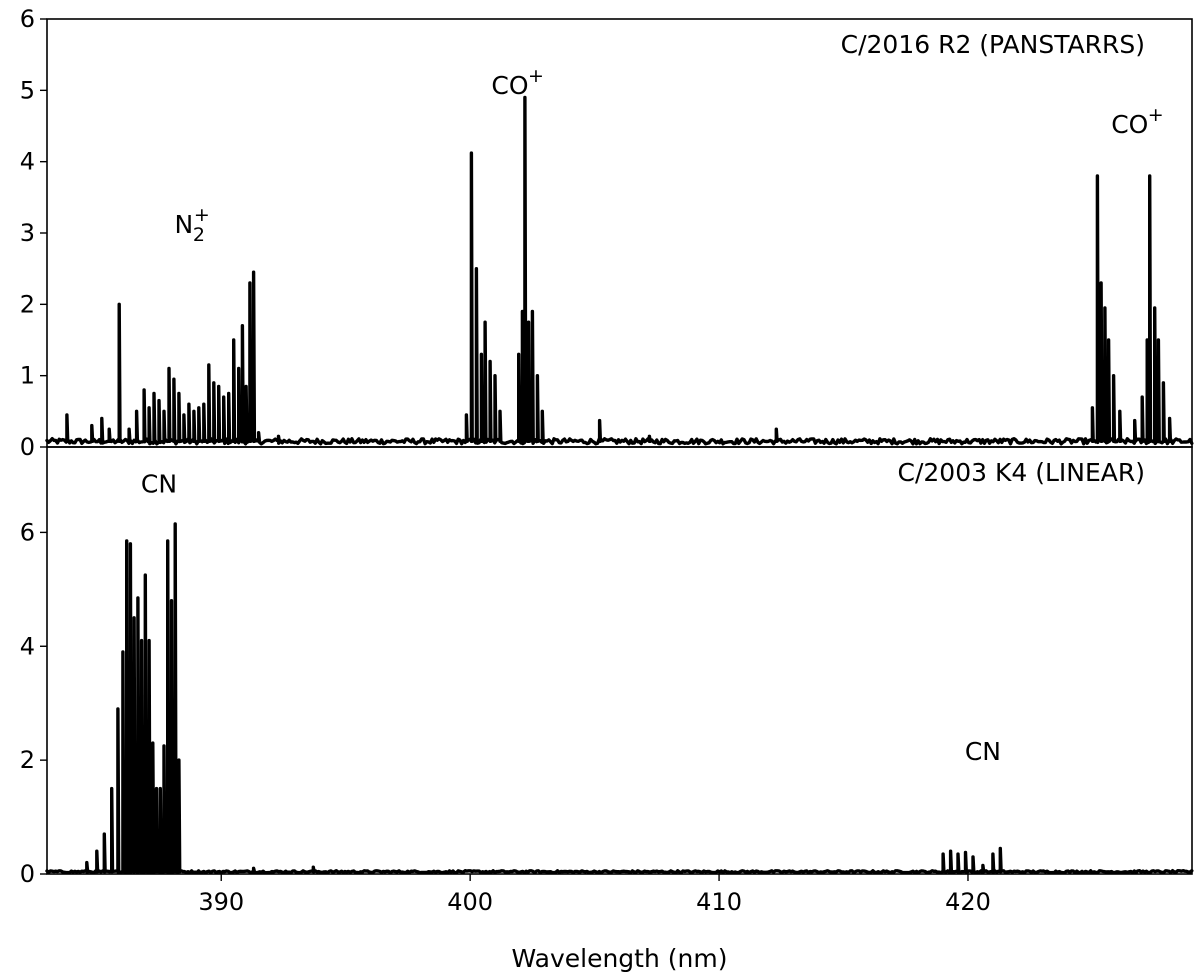 This screenshot has height=980, width=1200. I want to click on top-panel-title: C/2016 R2 (PANSTARRS), so click(993, 44).